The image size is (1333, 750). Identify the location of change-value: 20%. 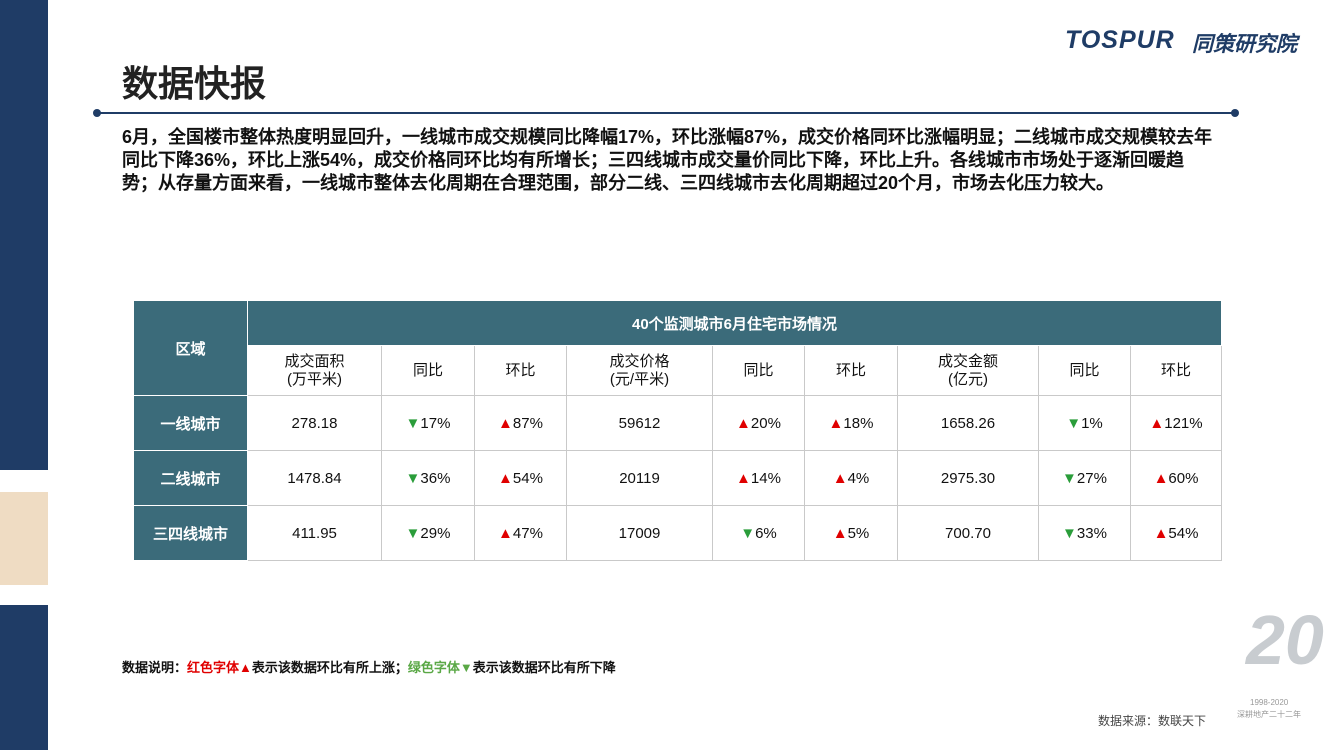
(765, 423).